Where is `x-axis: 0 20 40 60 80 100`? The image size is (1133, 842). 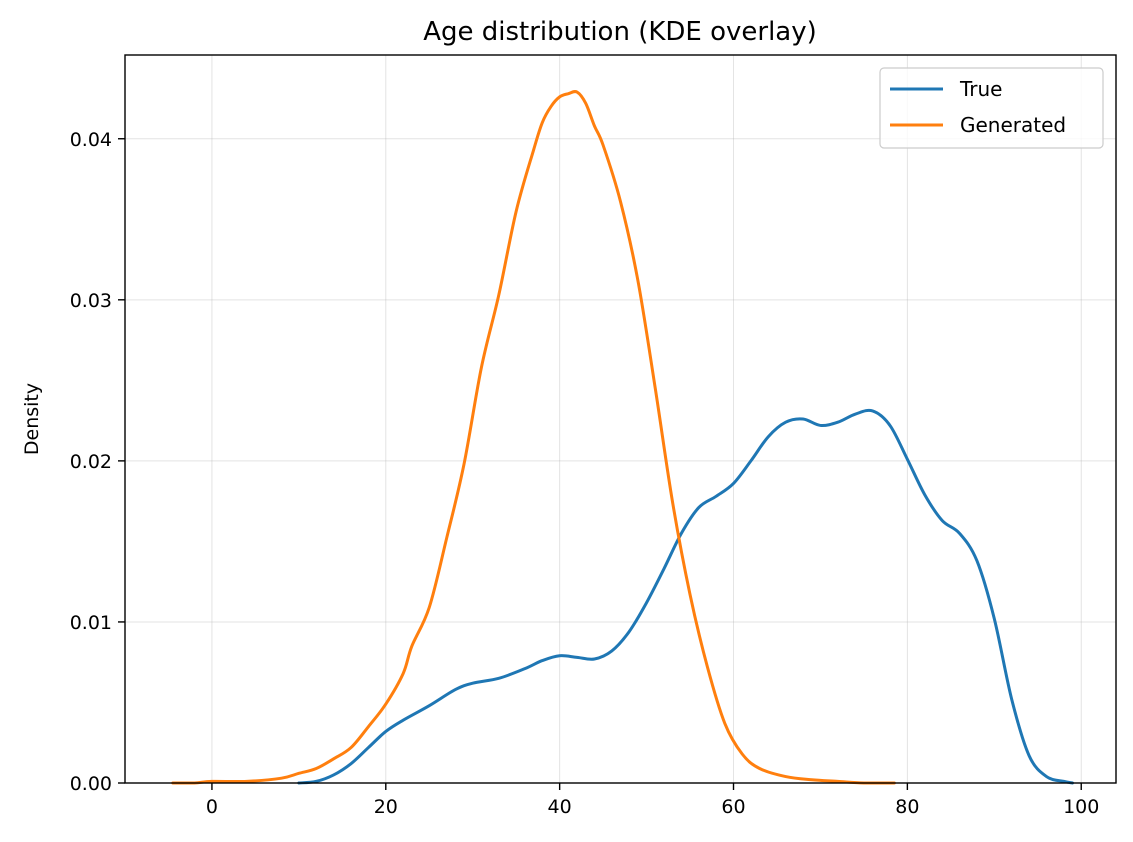 x-axis: 0 20 40 60 80 100 is located at coordinates (652, 800).